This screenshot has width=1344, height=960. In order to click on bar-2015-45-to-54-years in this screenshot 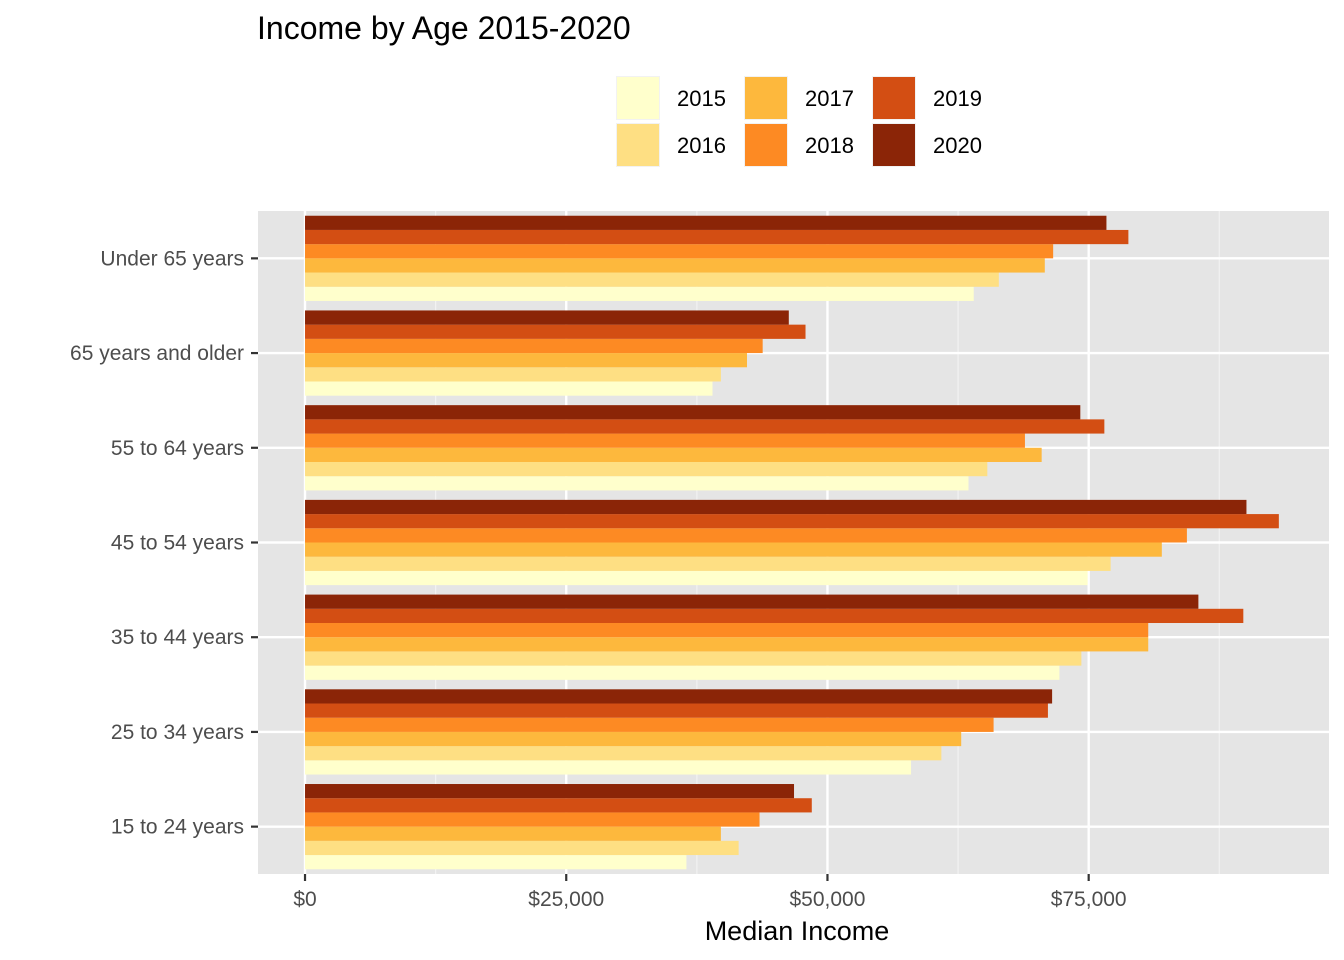, I will do `click(696, 578)`.